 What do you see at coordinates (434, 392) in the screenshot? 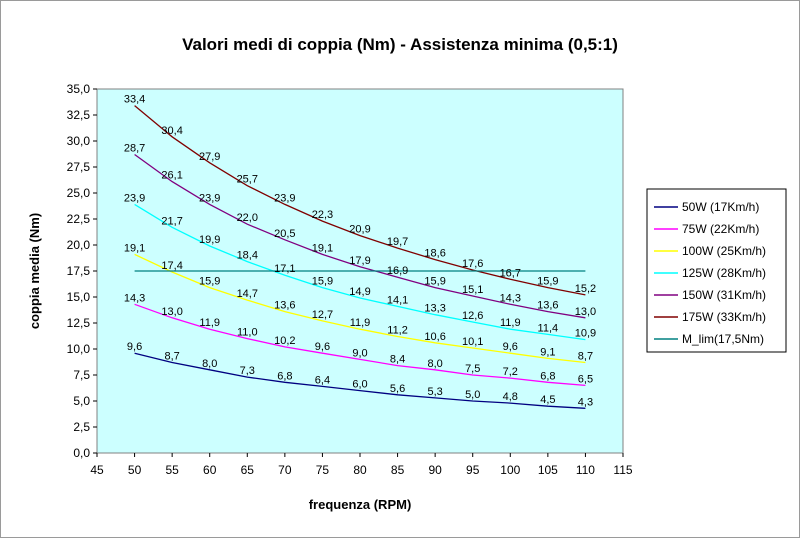
I see `data-label: 5,3` at bounding box center [434, 392].